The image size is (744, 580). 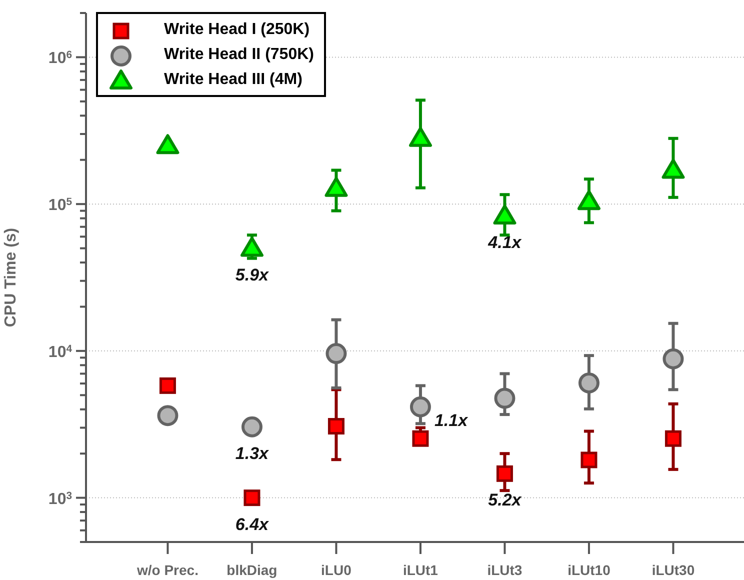 What do you see at coordinates (233, 79) in the screenshot?
I see `legend-label: Write Head III (4M)` at bounding box center [233, 79].